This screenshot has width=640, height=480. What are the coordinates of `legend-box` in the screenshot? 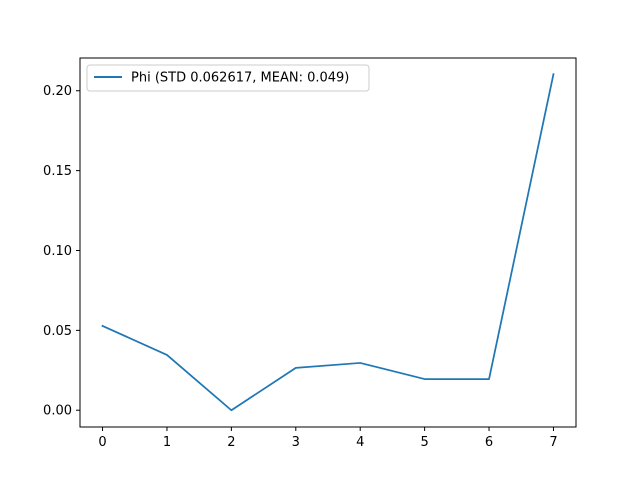 It's located at (228, 78).